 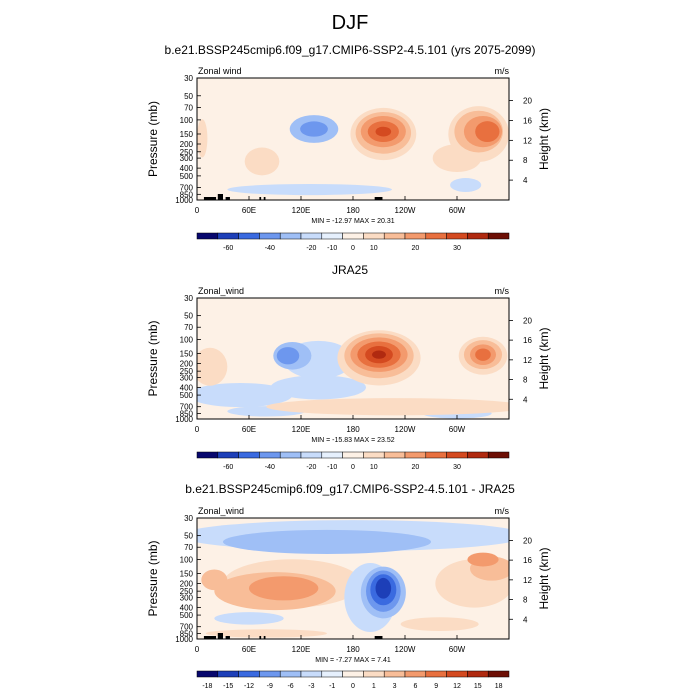 What do you see at coordinates (352, 440) in the screenshot?
I see `stats-label: MIN = -15.83 MAX = 23.52` at bounding box center [352, 440].